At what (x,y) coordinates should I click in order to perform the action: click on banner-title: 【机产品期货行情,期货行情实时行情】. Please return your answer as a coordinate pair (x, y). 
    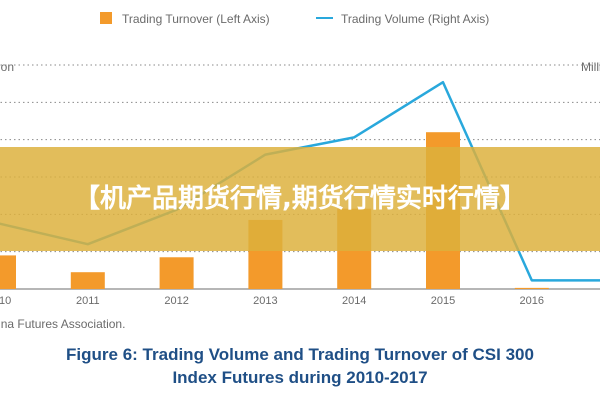
    Looking at the image, I should click on (300, 199).